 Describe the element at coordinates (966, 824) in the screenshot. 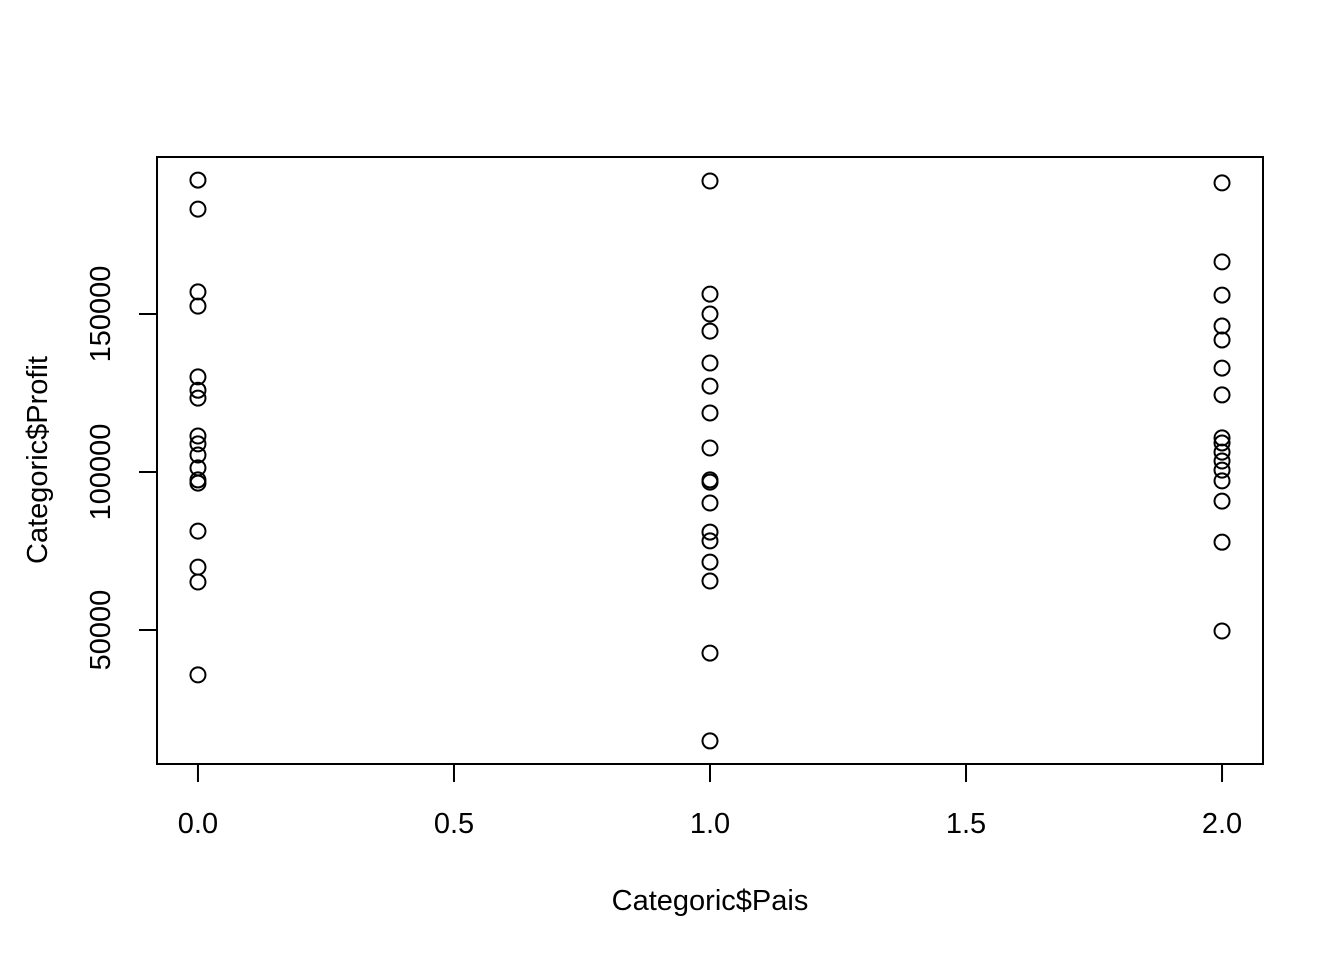

I see `x-tick-label: 1.5` at that location.